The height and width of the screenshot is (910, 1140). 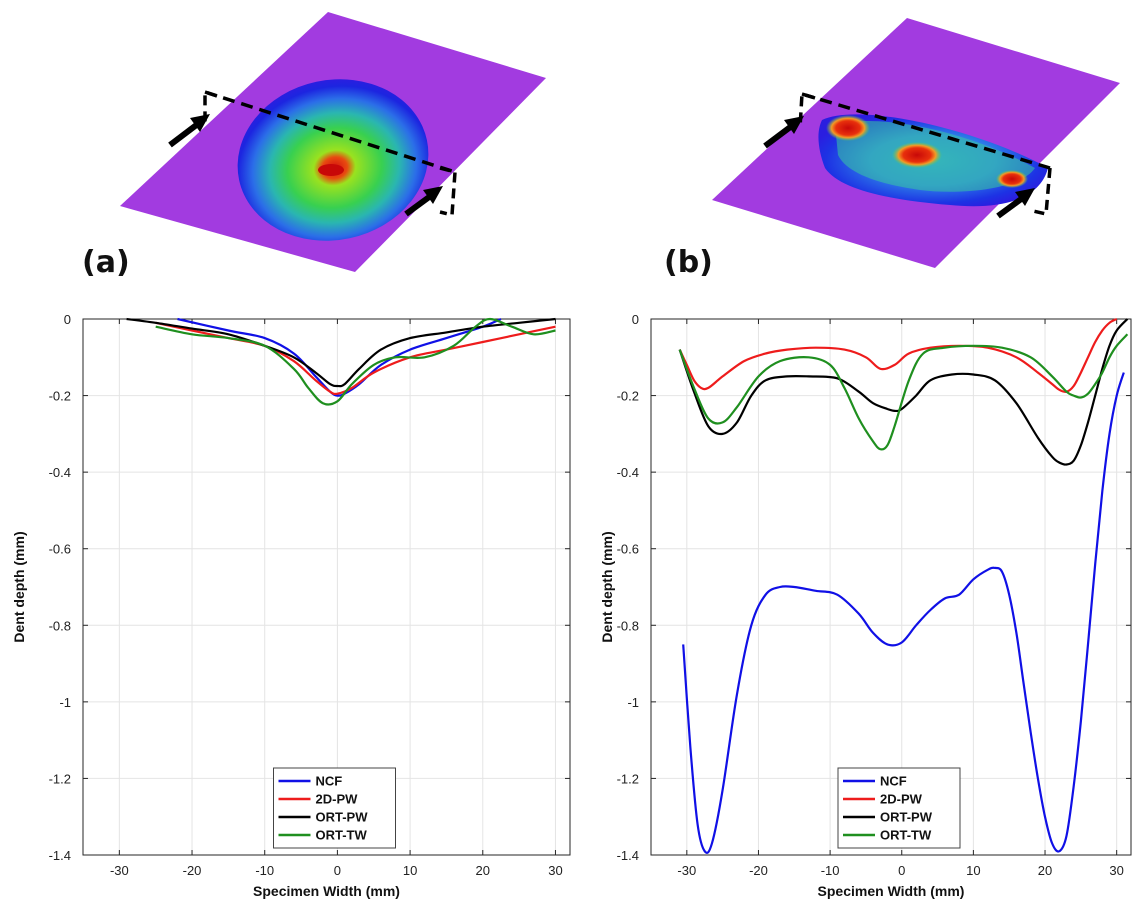 I want to click on surface-a-dent, so click(x=333, y=160).